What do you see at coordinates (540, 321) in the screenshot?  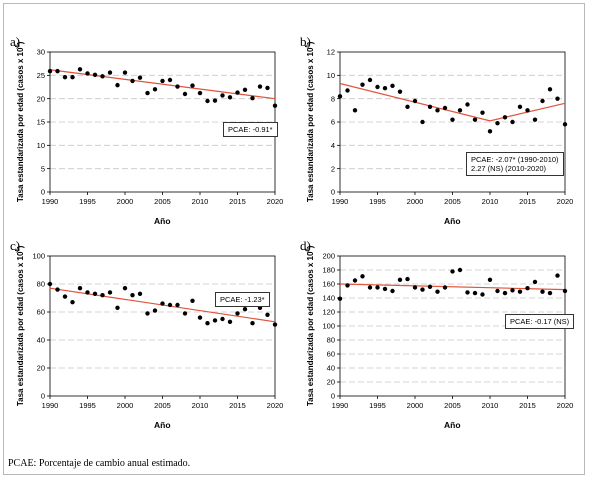 I see `pcae-annotation-line: PCAE: -0.17 (NS)` at bounding box center [540, 321].